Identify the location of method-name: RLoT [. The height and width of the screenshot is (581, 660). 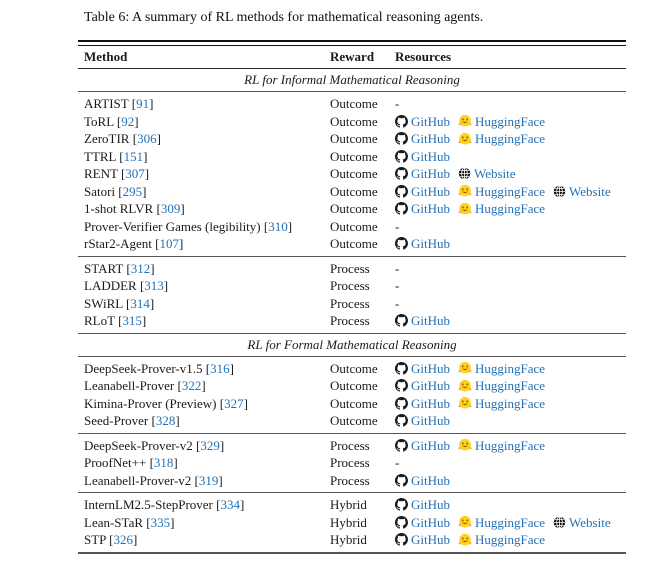
(103, 320).